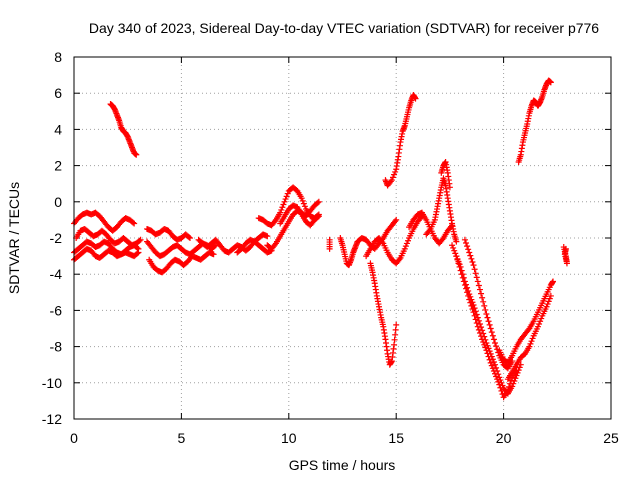 This screenshot has height=480, width=640. Describe the element at coordinates (58, 129) in the screenshot. I see `y-tick-label: 4` at that location.